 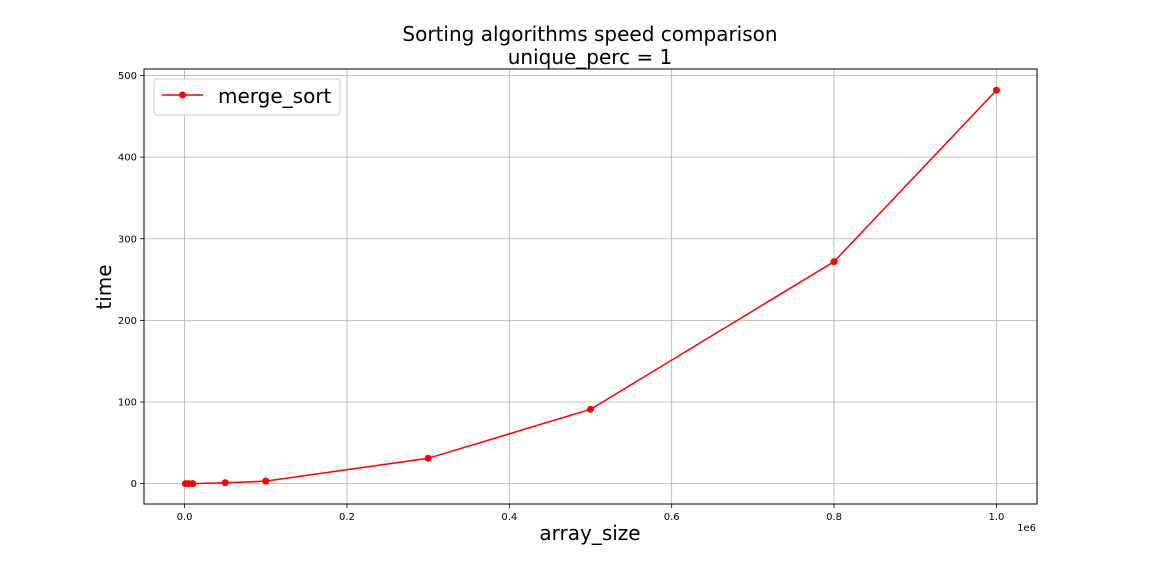 I want to click on y-tick-label: 200, so click(x=127, y=321).